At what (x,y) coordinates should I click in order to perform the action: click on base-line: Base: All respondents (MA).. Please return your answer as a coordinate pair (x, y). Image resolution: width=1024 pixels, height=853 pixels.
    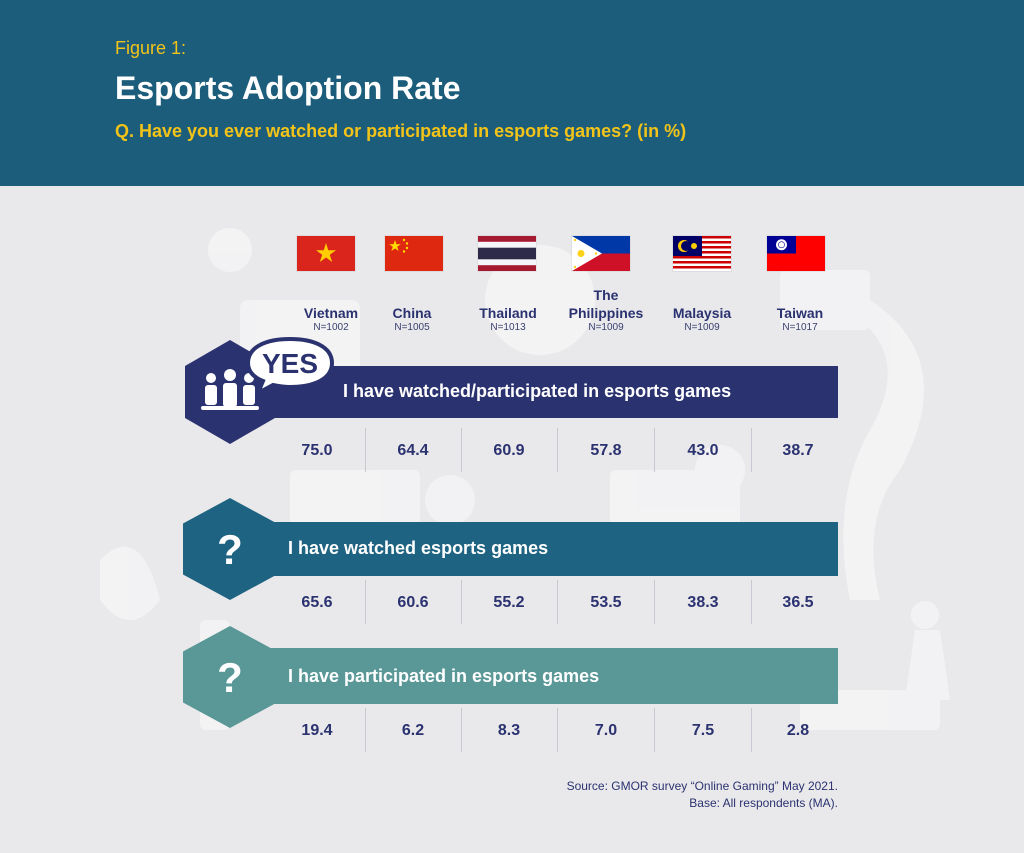
    Looking at the image, I should click on (763, 803).